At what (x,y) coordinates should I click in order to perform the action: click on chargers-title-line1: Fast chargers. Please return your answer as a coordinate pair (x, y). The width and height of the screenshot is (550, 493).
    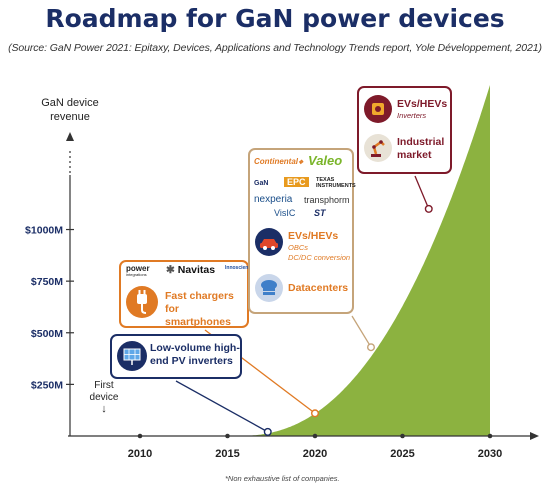
    Looking at the image, I should click on (199, 296).